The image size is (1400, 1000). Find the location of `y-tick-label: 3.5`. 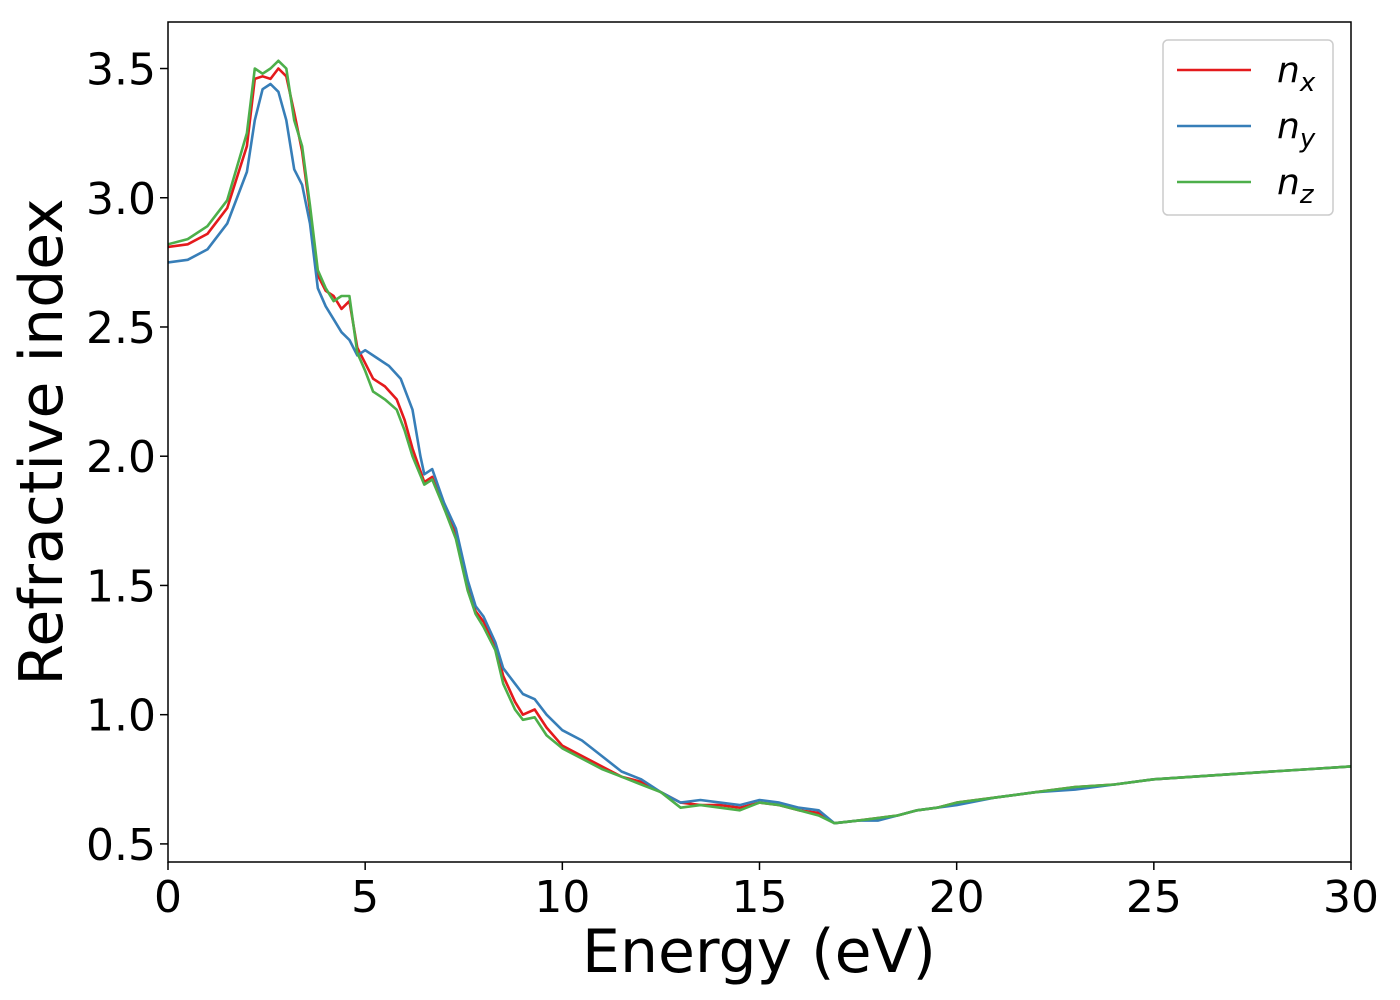

y-tick-label: 3.5 is located at coordinates (121, 70).